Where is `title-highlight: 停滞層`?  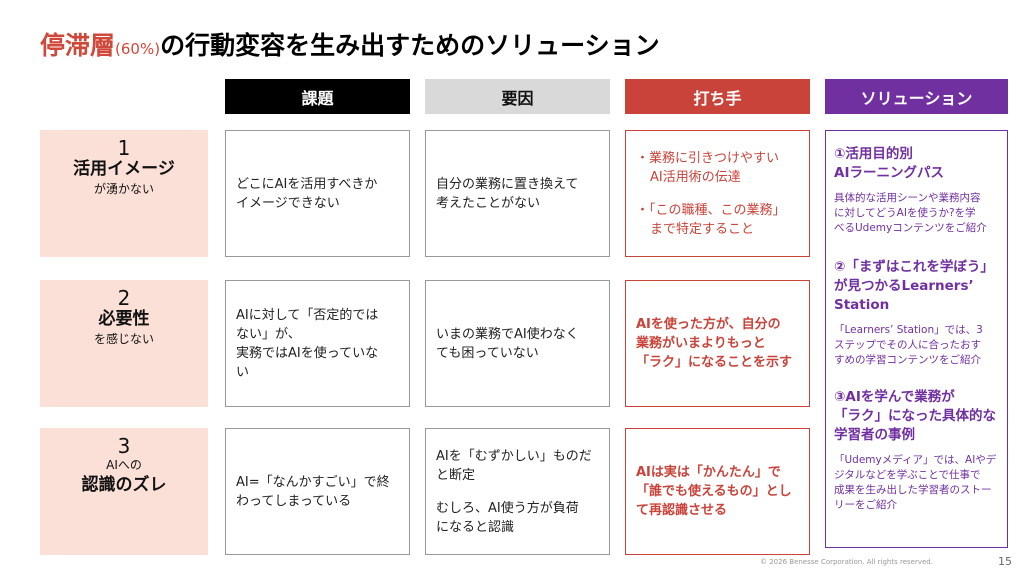 title-highlight: 停滞層 is located at coordinates (78, 45).